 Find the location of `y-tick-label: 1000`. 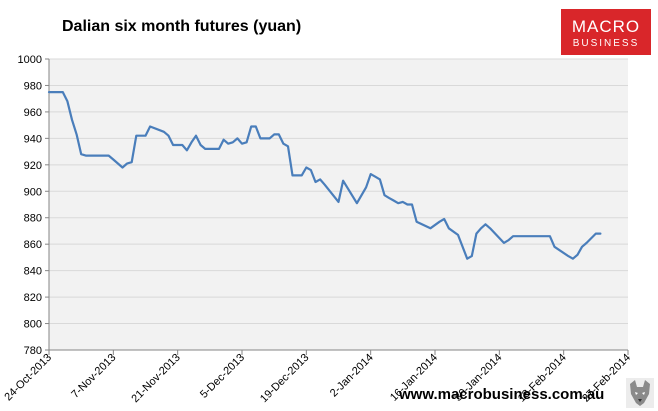

y-tick-label: 1000 is located at coordinates (30, 60).